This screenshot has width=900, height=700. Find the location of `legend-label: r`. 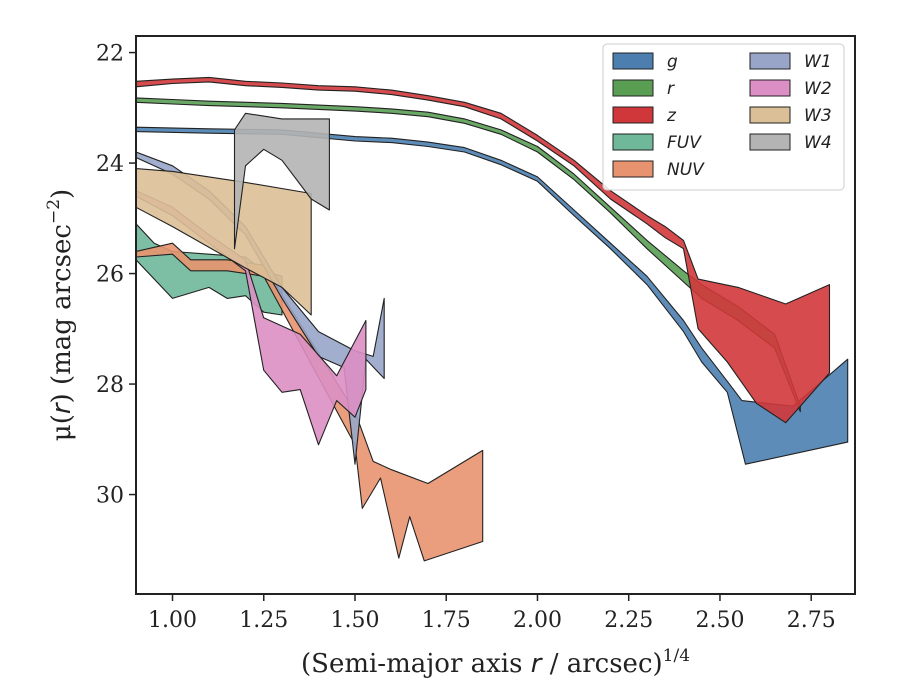

legend-label: r is located at coordinates (671, 89).